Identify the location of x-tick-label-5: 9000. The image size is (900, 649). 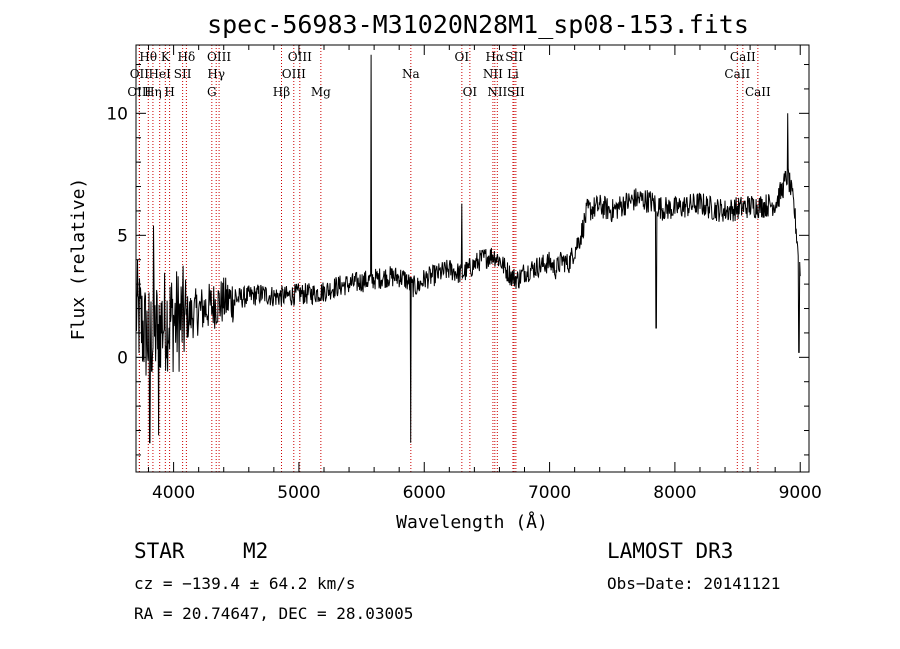
(800, 493).